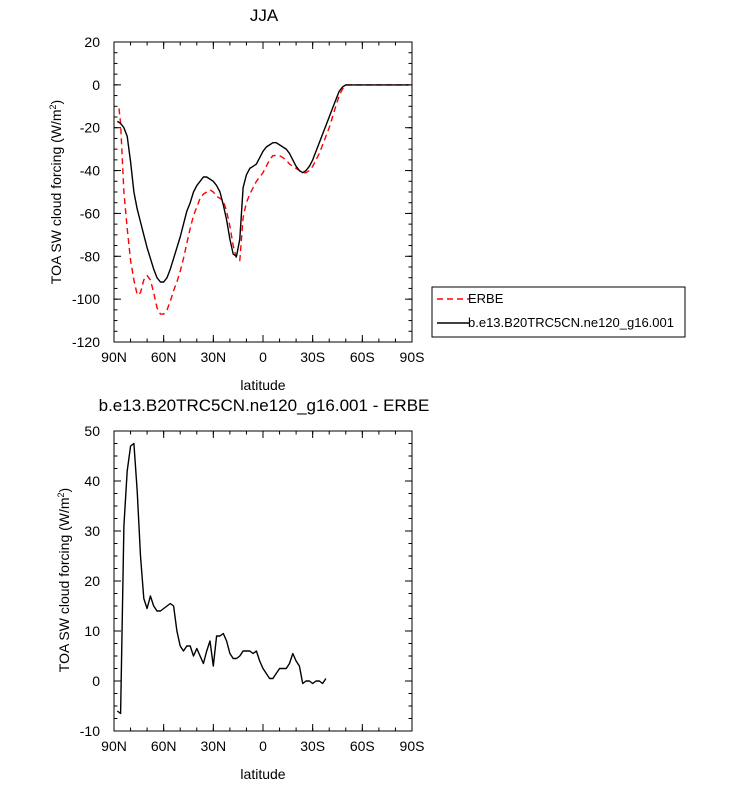 This screenshot has height=785, width=733. What do you see at coordinates (92, 631) in the screenshot?
I see `y-tick-label: 10` at bounding box center [92, 631].